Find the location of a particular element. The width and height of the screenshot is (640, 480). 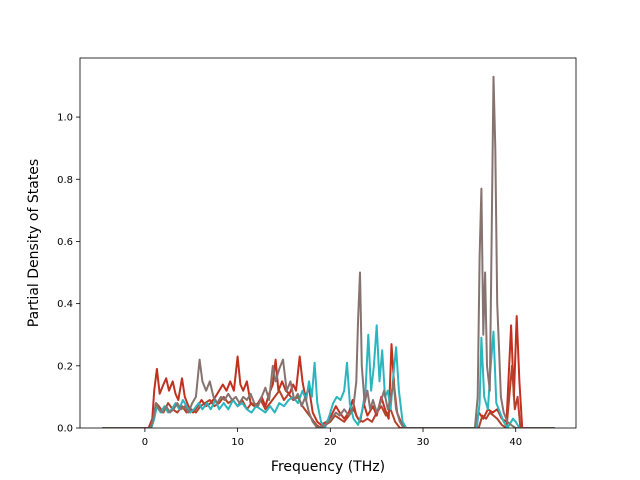

x-tick-label: 0 is located at coordinates (145, 442).